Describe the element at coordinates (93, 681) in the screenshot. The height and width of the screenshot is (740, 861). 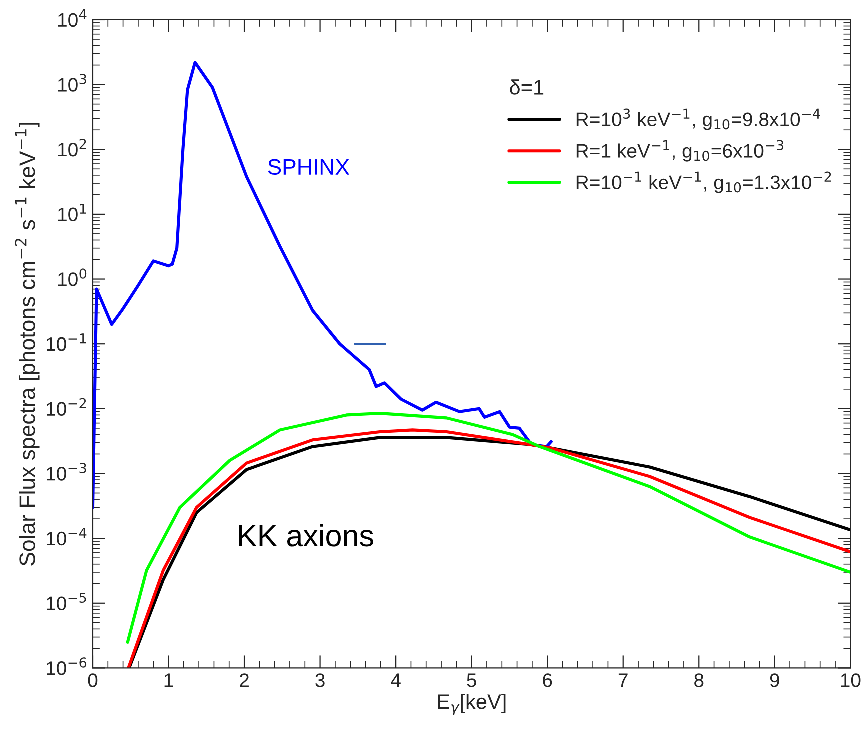
I see `x-tick-label: 0` at that location.